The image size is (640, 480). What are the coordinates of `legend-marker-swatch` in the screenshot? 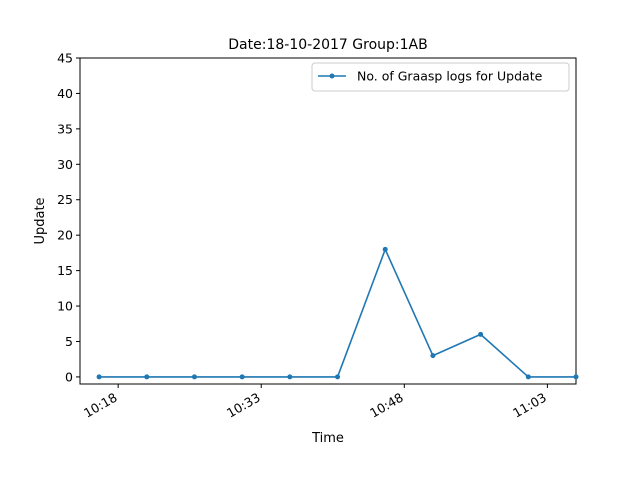 It's located at (332, 76).